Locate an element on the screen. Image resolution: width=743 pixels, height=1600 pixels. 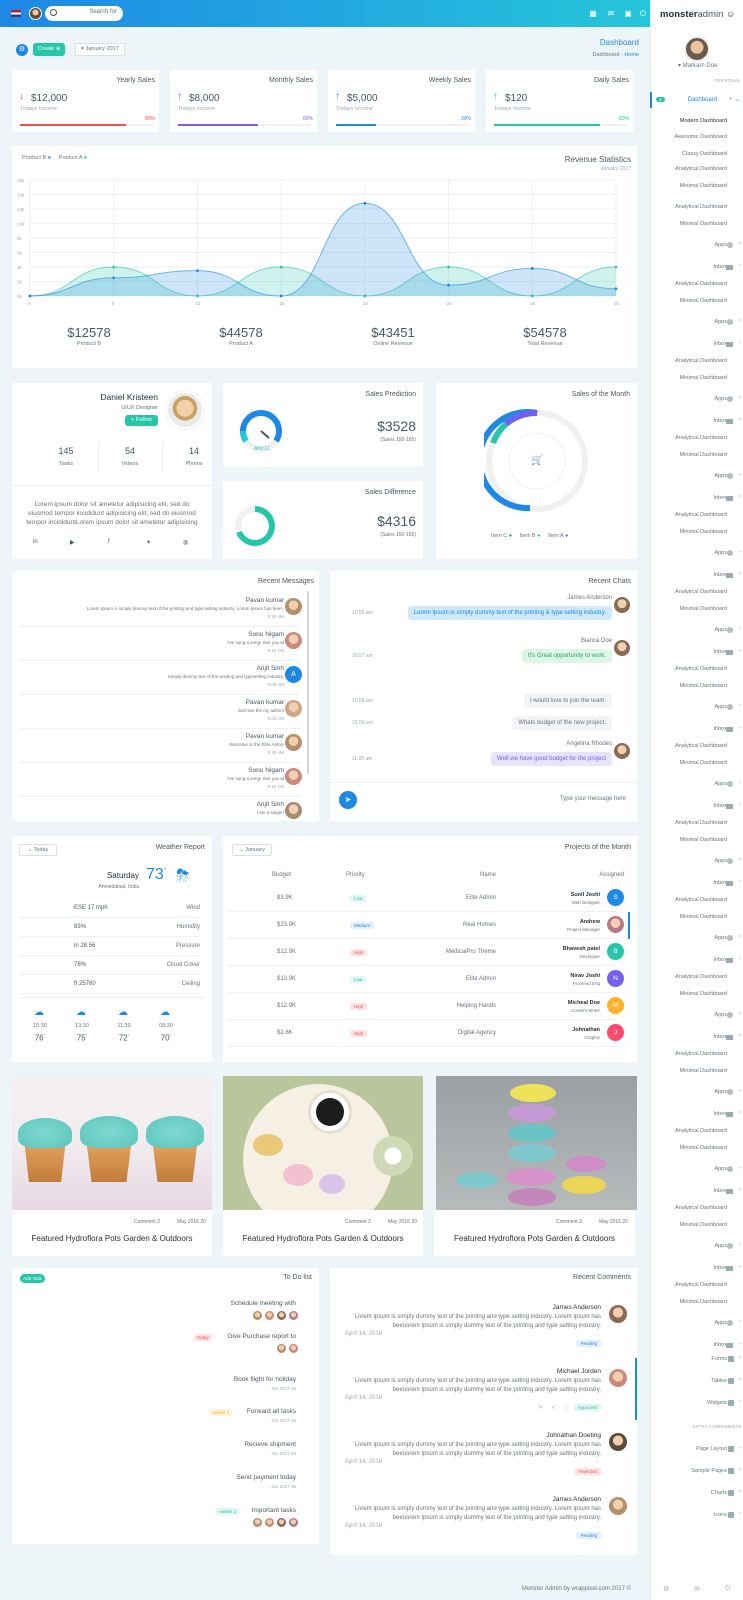
send-button: ➤ is located at coordinates (348, 800).